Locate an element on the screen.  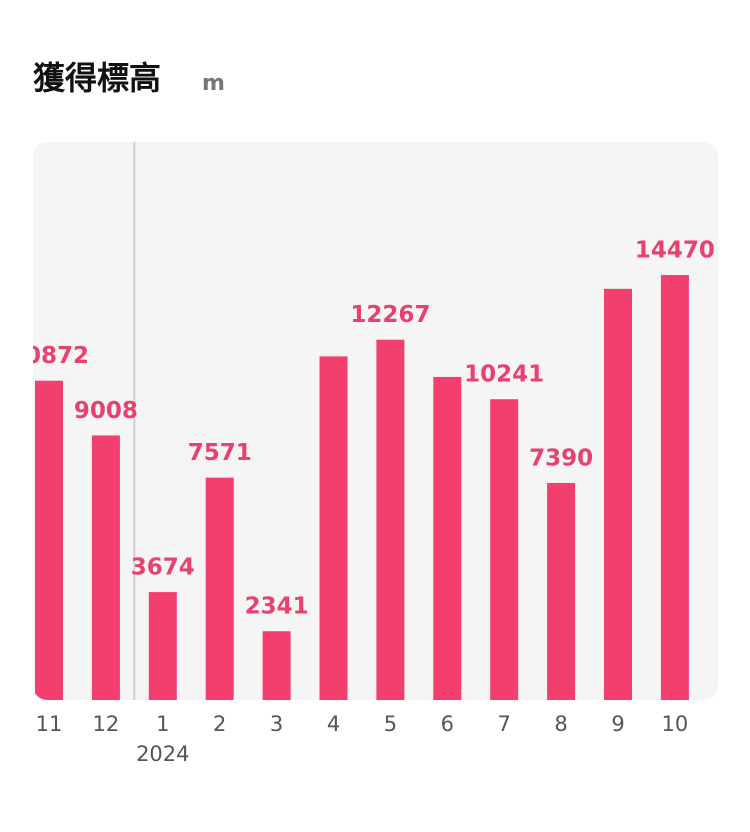
x-tick-label: 4 is located at coordinates (333, 724).